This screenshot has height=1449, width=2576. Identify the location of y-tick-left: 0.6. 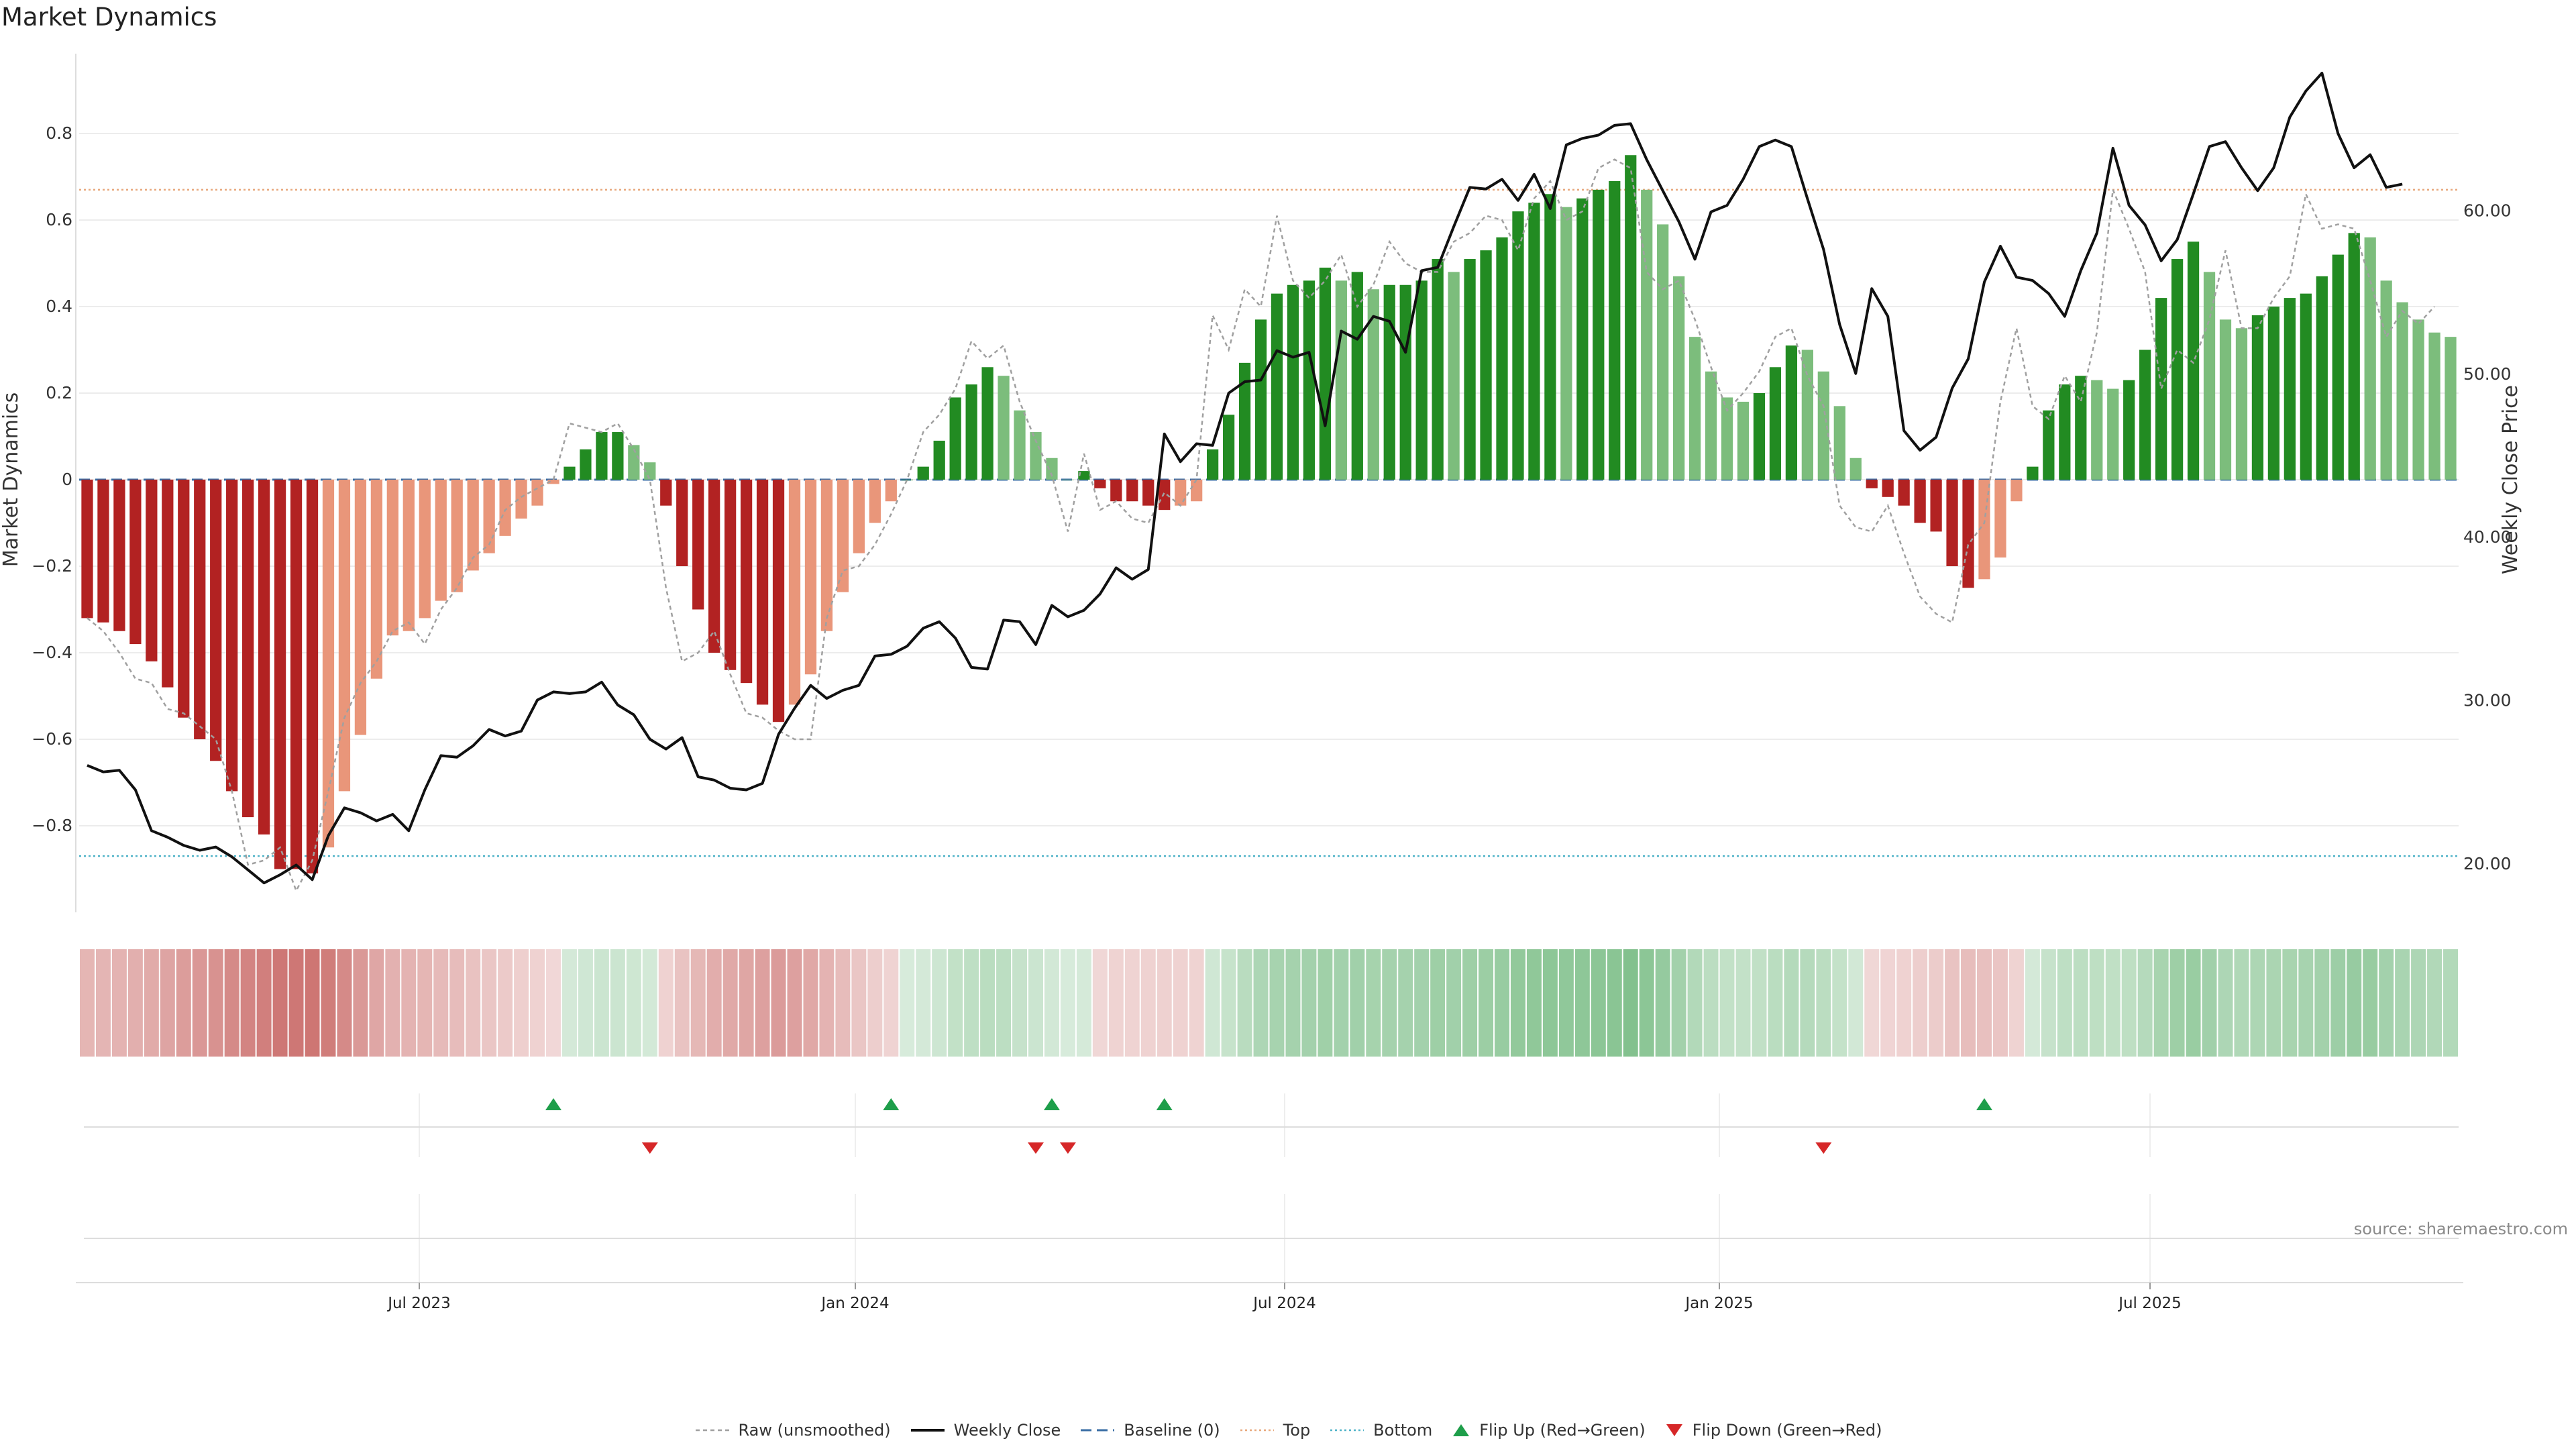
(59, 219).